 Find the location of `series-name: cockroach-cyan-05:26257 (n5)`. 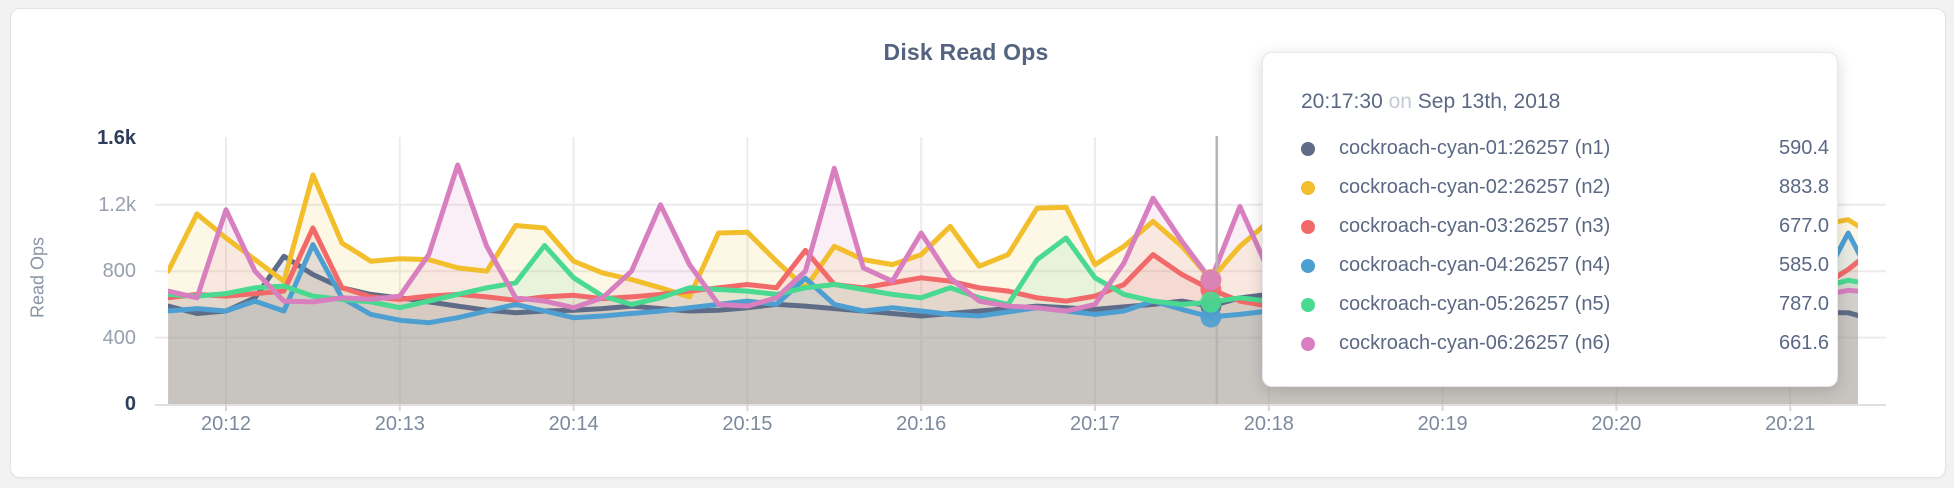

series-name: cockroach-cyan-05:26257 (n5) is located at coordinates (1475, 304).